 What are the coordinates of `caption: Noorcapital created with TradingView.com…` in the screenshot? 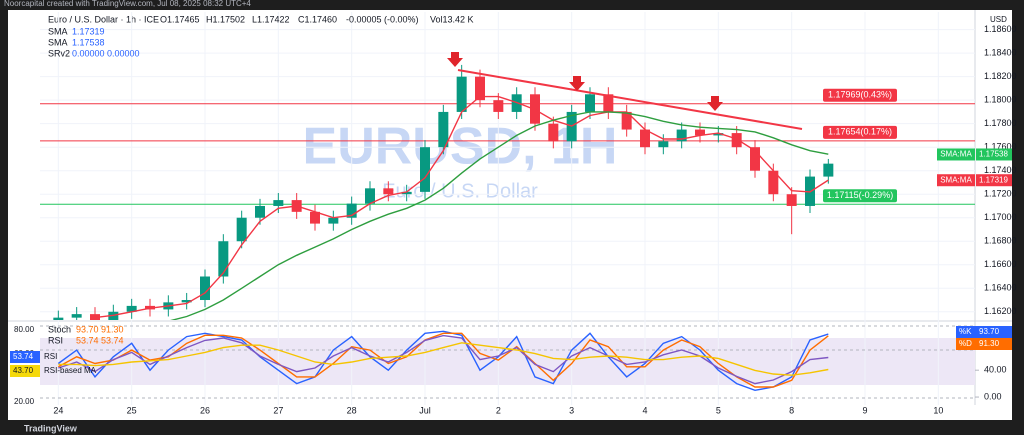 It's located at (127, 4).